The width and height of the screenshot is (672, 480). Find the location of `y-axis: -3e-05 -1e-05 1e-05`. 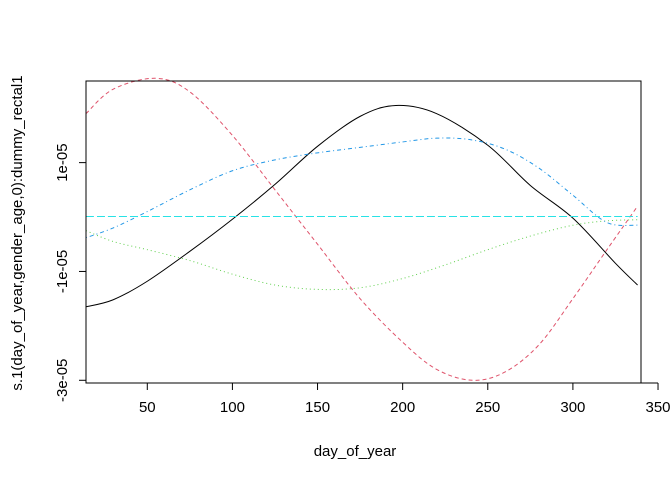

y-axis: -3e-05 -1e-05 1e-05 is located at coordinates (70, 272).